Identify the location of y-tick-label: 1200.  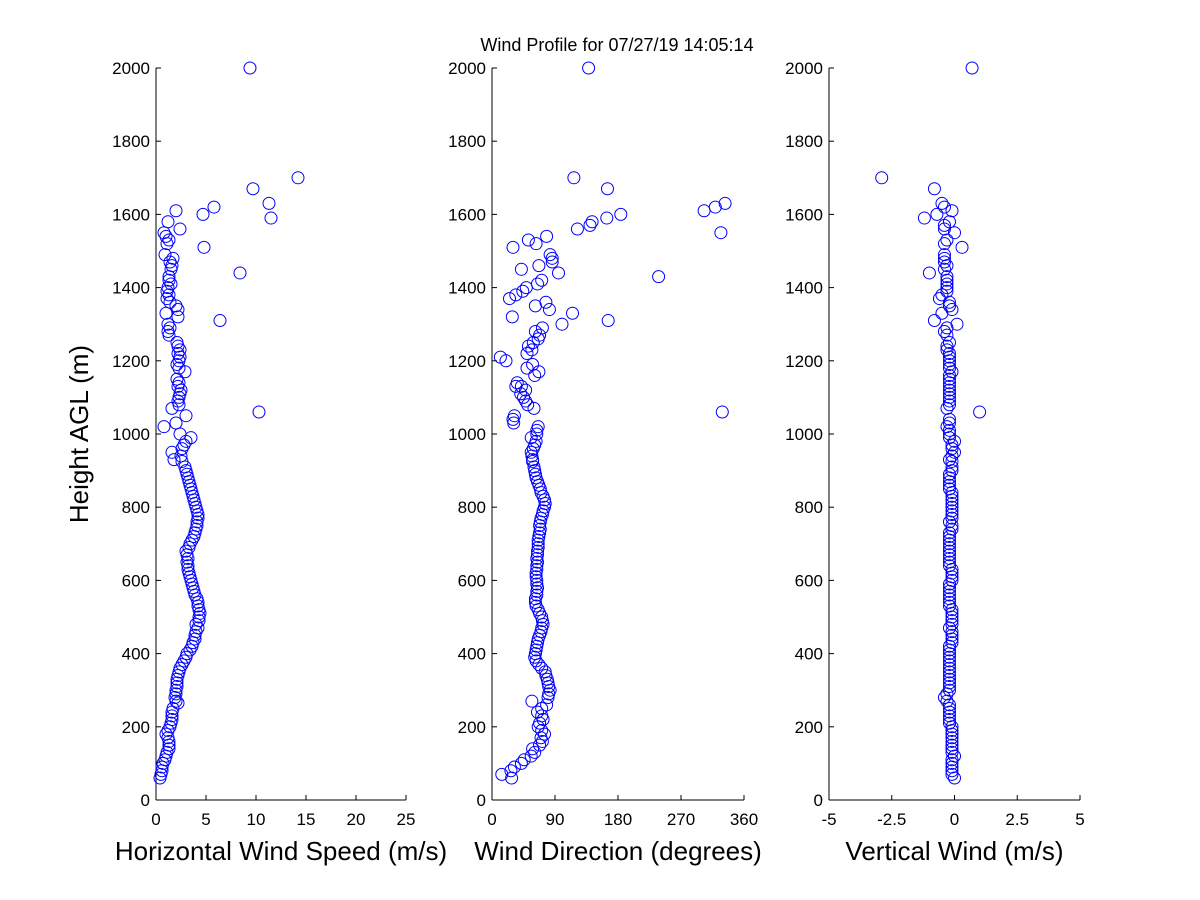
(804, 361).